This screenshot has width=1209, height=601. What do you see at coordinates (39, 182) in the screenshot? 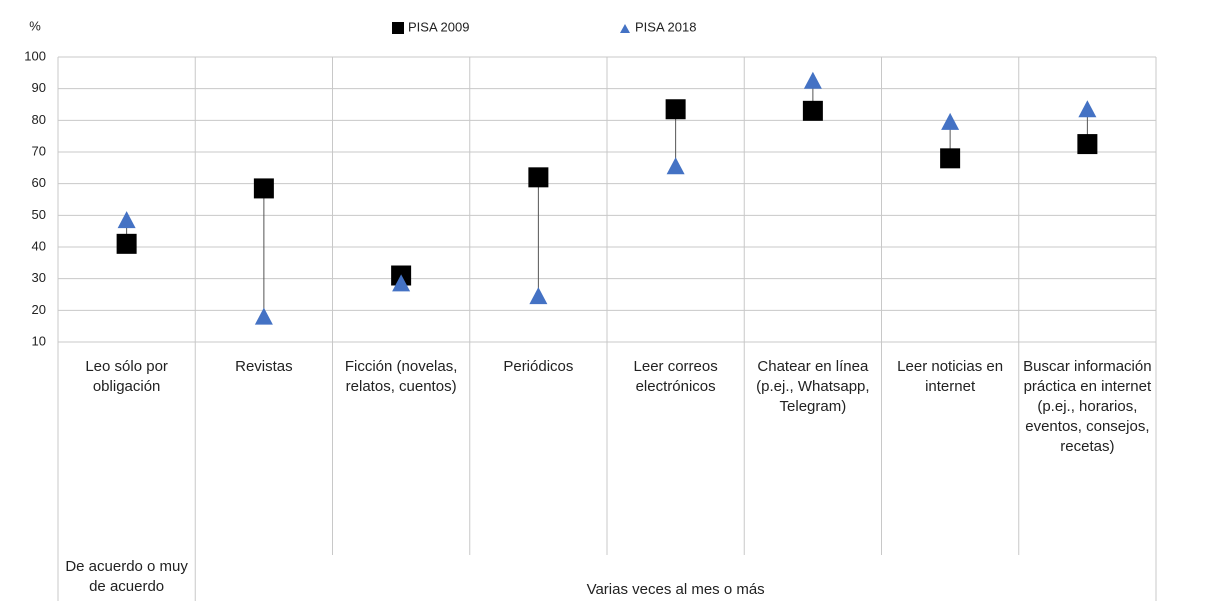
I see `y-tick-label: 60` at bounding box center [39, 182].